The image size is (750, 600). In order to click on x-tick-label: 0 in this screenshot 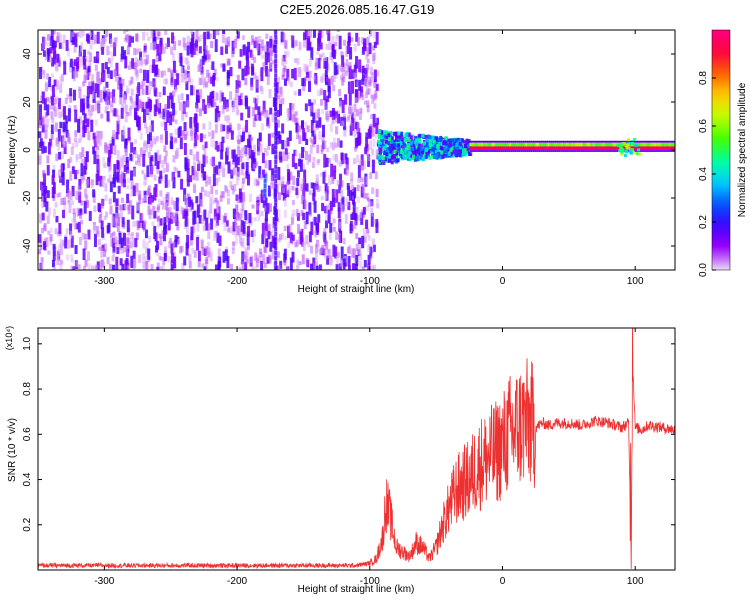, I will do `click(503, 281)`.